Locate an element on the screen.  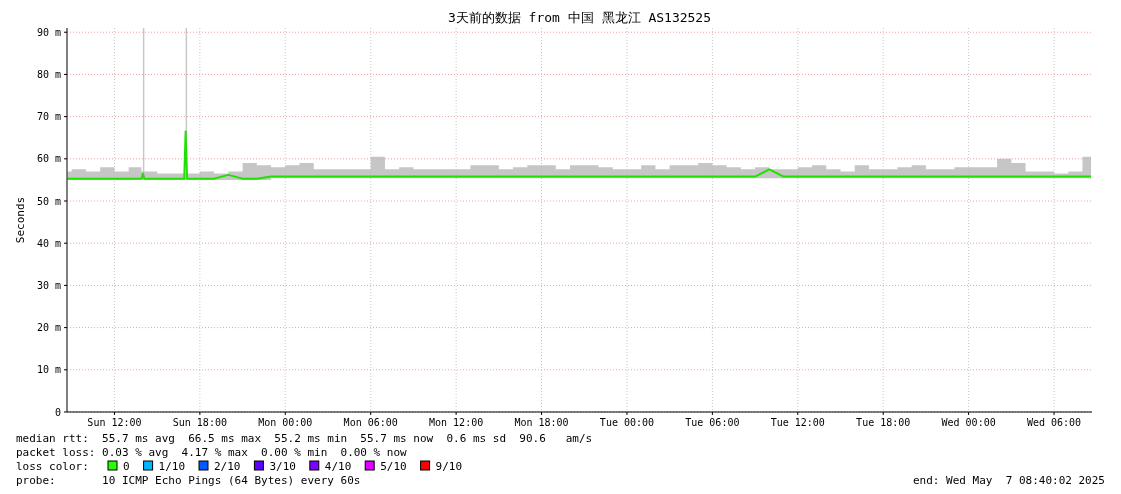
text: probe: 10 ICMP Echo Pings (64 Bytes) every 60s is located at coordinates (188, 480).